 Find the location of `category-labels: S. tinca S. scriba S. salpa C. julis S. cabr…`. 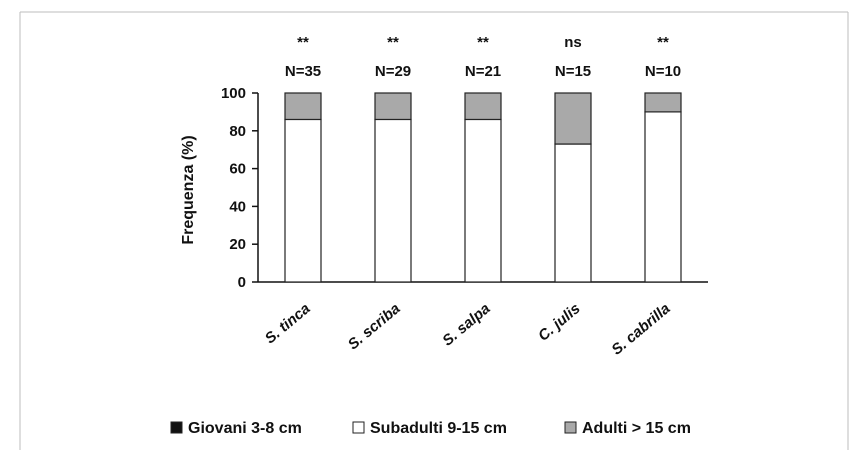

category-labels: S. tinca S. scriba S. salpa C. julis S. cabr… is located at coordinates (468, 329).